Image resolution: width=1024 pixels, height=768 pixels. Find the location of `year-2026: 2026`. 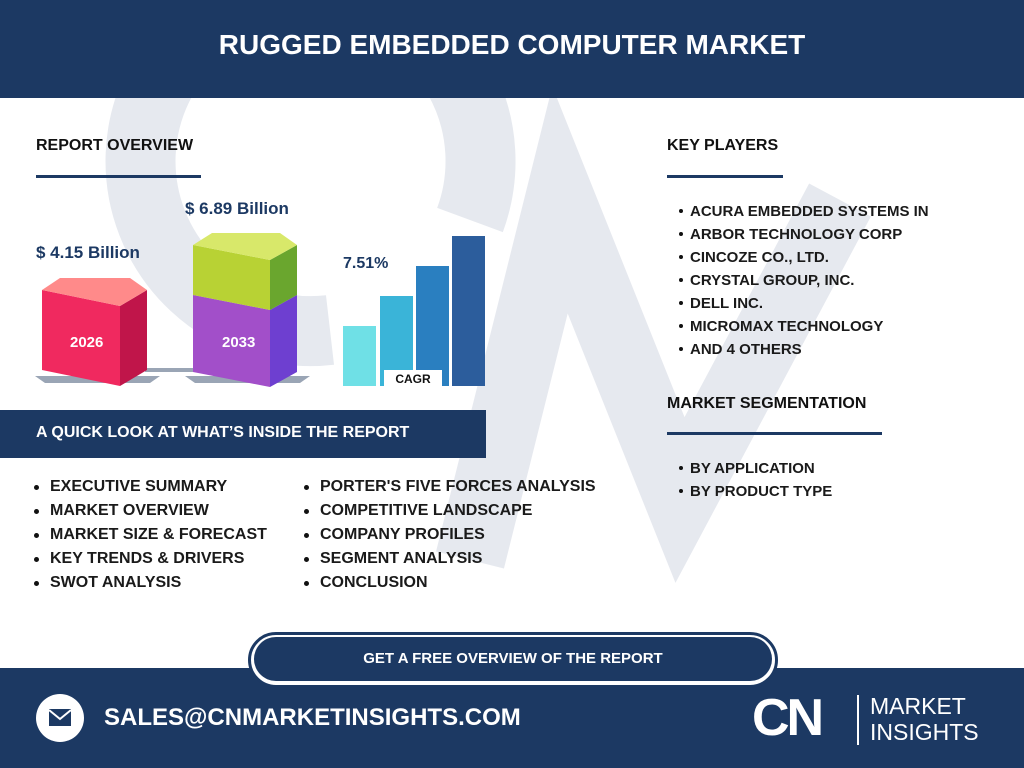

year-2026: 2026 is located at coordinates (87, 342).